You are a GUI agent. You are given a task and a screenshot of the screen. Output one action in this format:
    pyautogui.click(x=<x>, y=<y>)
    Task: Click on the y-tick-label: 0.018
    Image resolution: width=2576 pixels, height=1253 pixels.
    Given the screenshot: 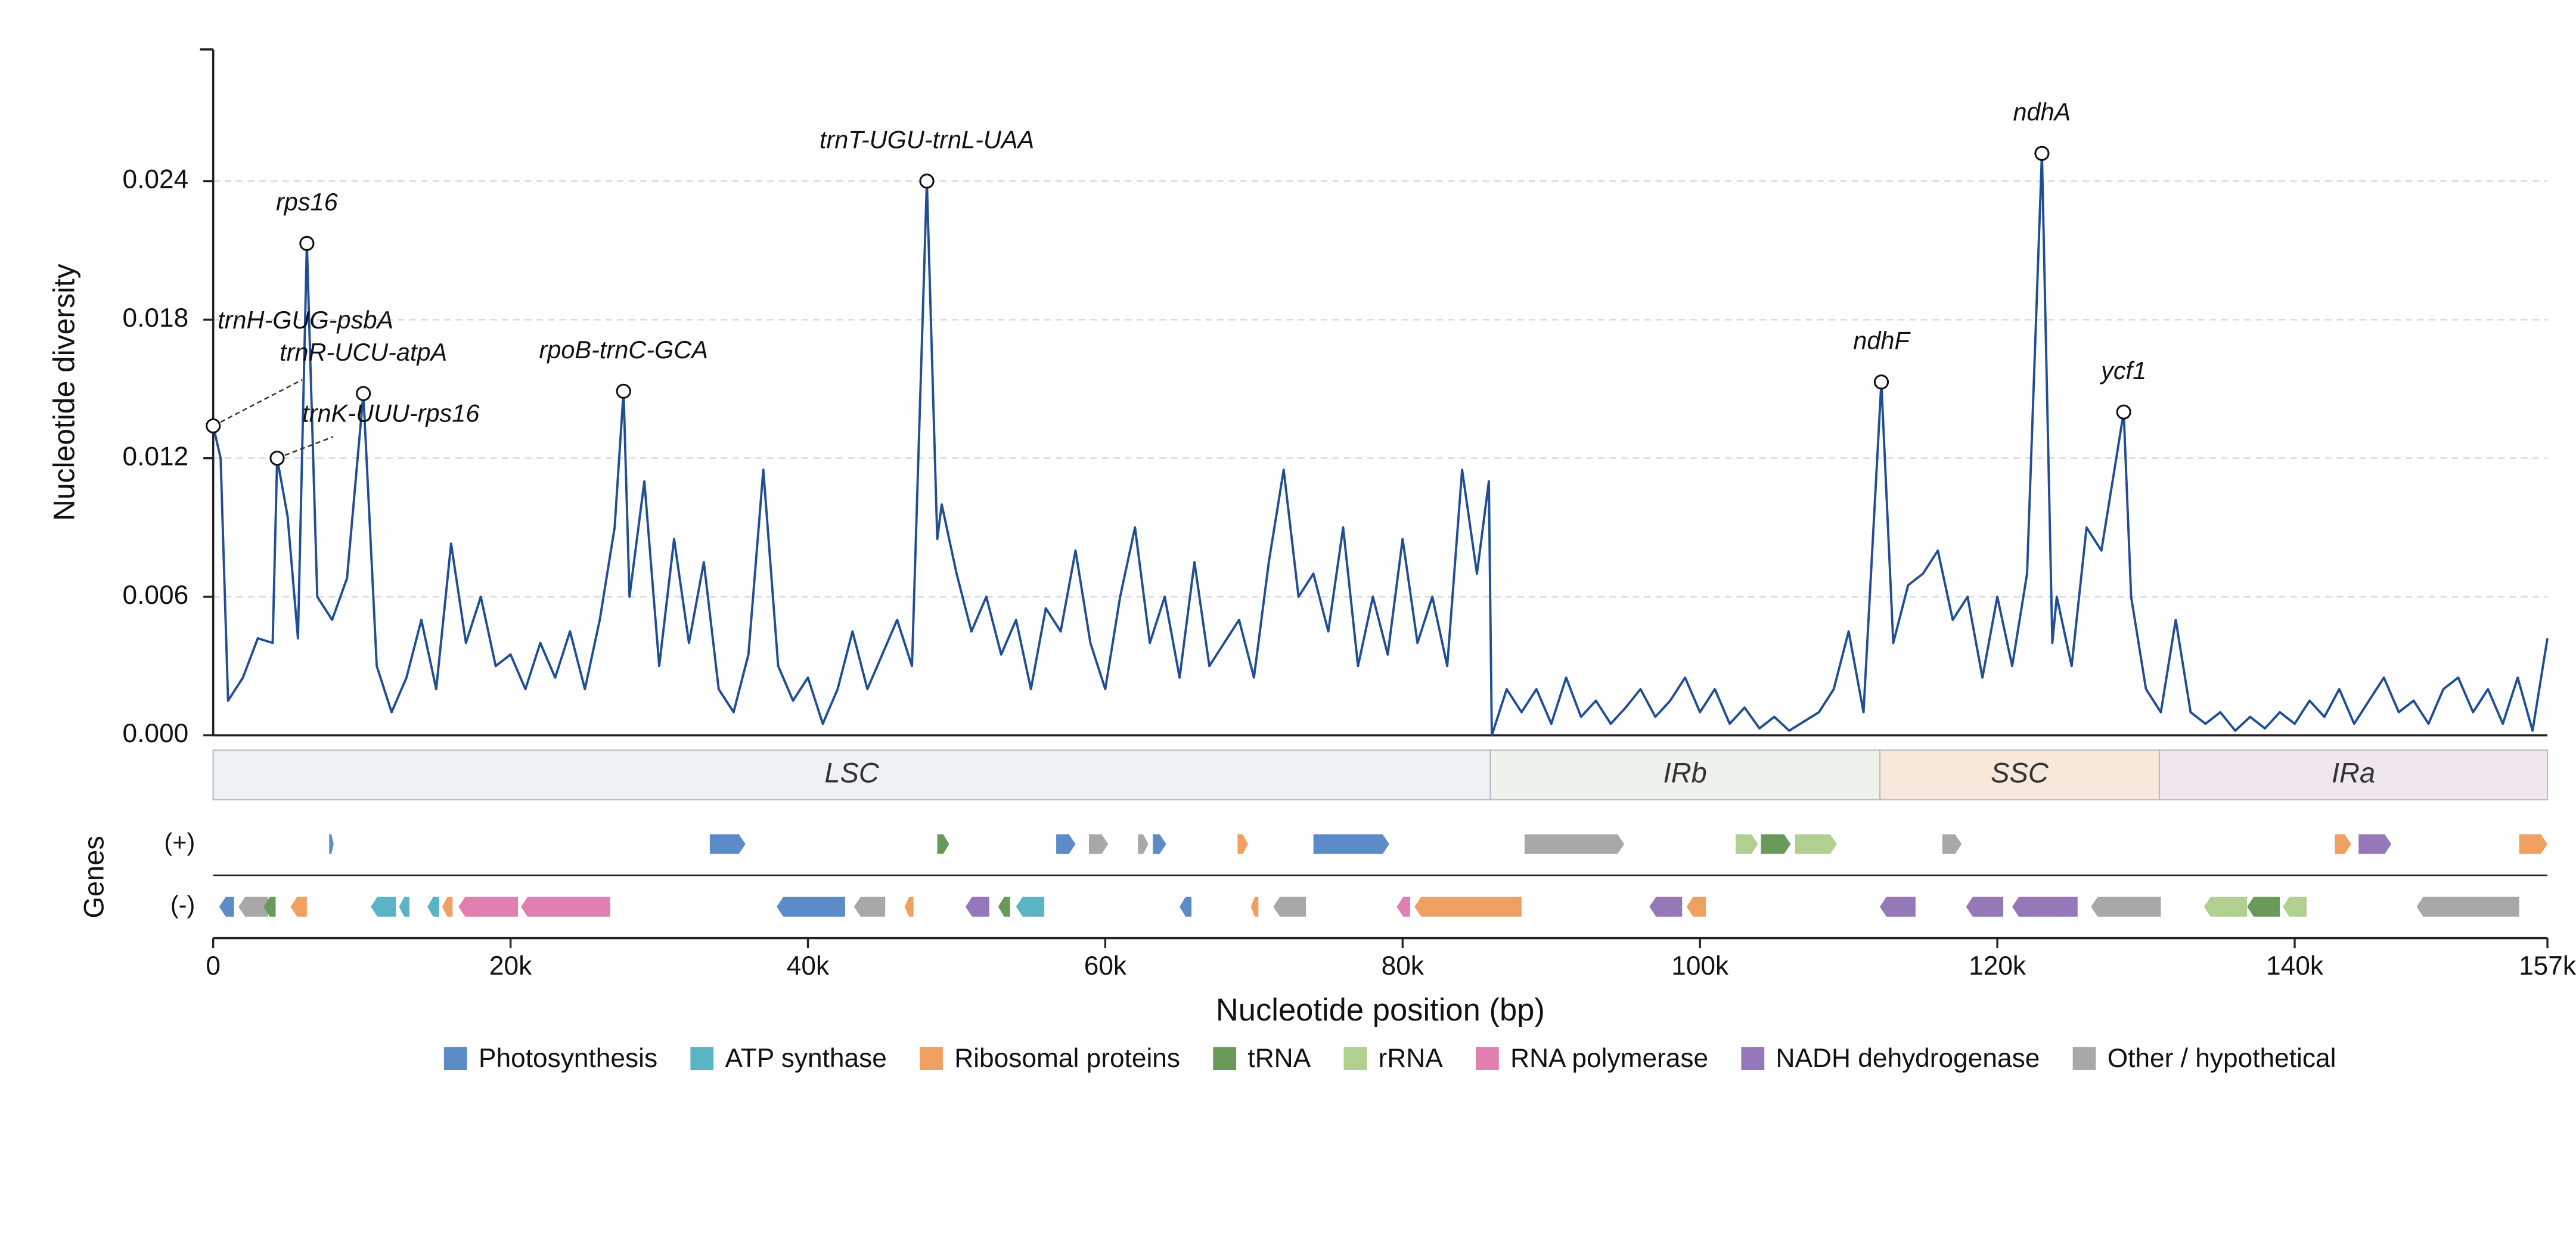 What is the action you would take?
    pyautogui.click(x=155, y=318)
    